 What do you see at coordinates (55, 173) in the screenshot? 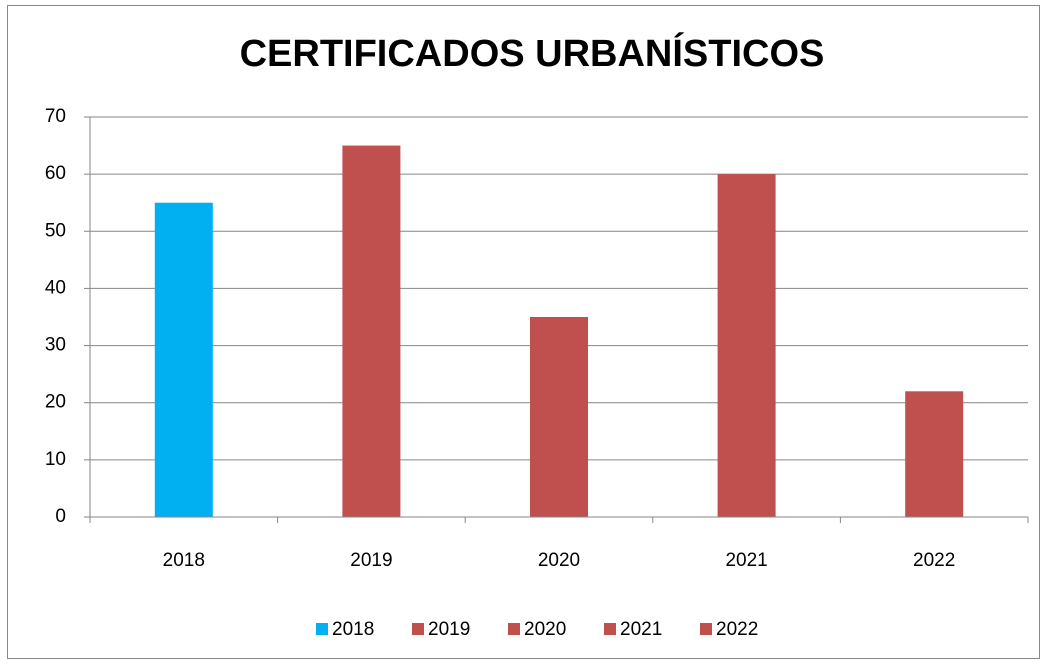
I see `y-tick-label: 60` at bounding box center [55, 173].